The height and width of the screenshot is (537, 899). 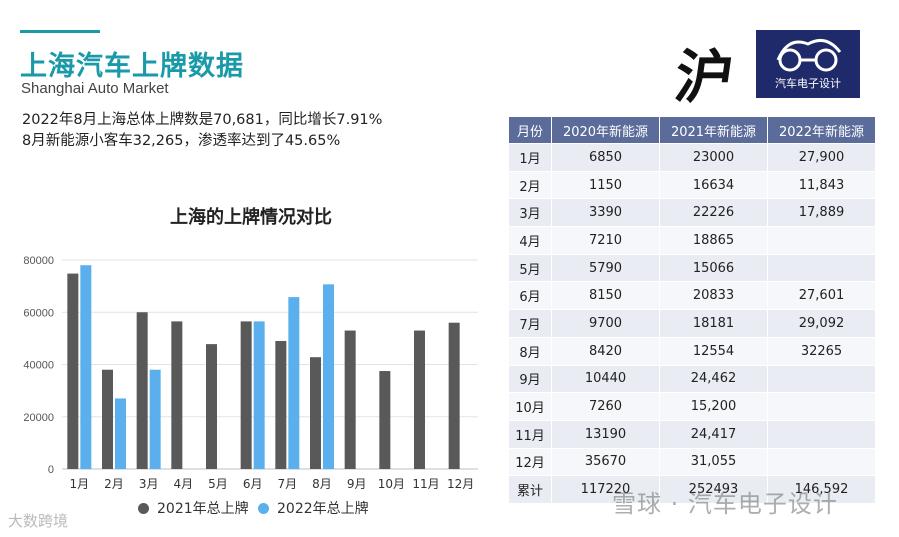 I want to click on table-cell: 7260, so click(x=605, y=406).